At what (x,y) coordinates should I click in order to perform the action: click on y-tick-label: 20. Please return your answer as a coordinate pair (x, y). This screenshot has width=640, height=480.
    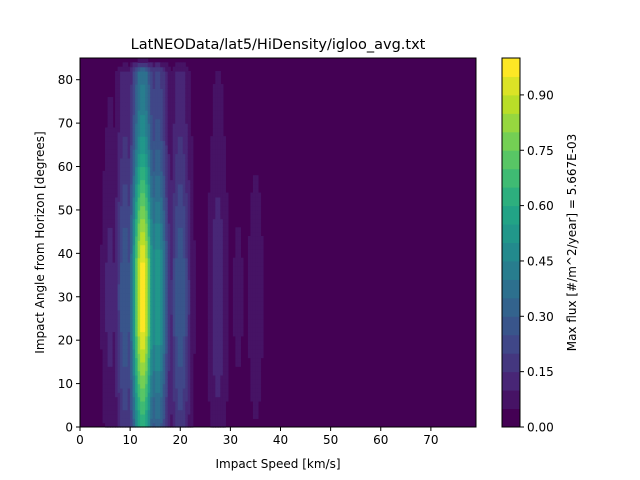
    Looking at the image, I should click on (65, 341).